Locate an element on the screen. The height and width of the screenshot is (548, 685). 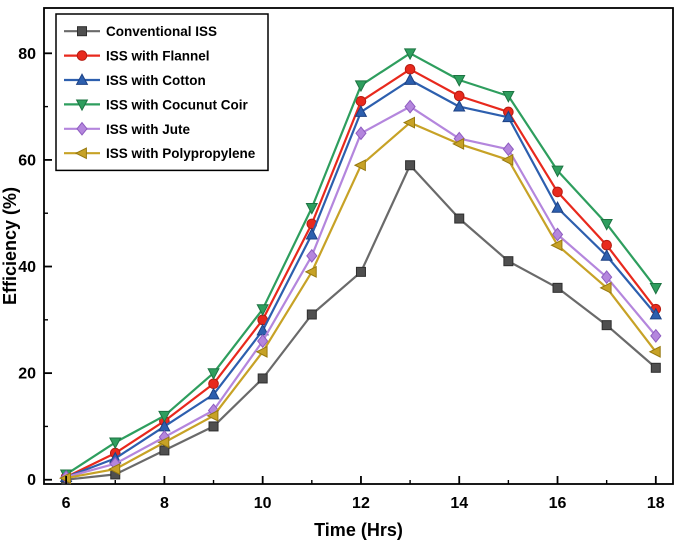
y-axis-label: Efficiency (%) is located at coordinates (10, 246).